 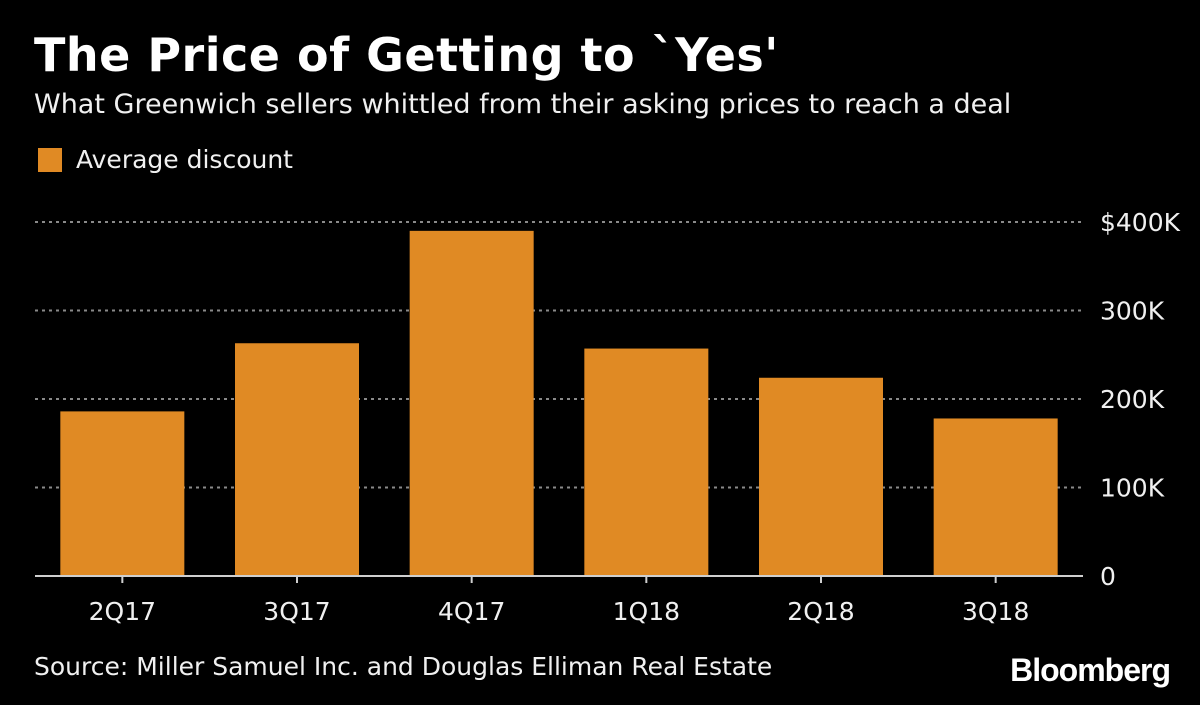 I want to click on bloomberg-logo: Bloomberg, so click(x=1090, y=670).